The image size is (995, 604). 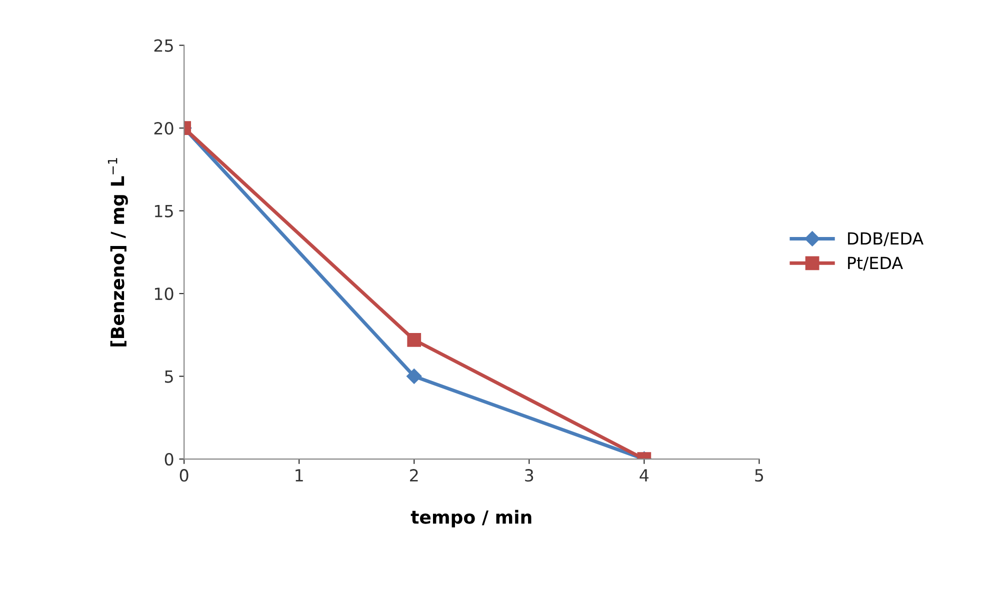 I want to click on legend-label: DDB/EDA, so click(x=886, y=239).